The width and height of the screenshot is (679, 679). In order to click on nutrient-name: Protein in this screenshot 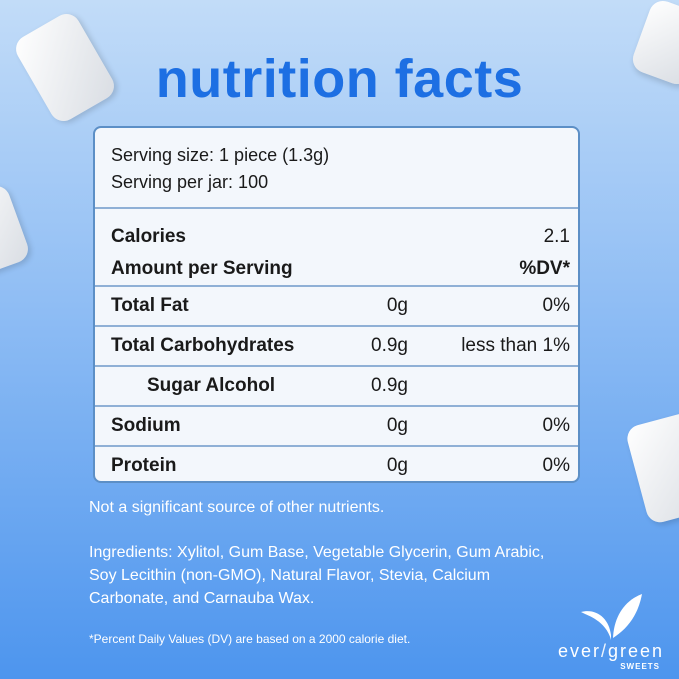, I will do `click(144, 465)`.